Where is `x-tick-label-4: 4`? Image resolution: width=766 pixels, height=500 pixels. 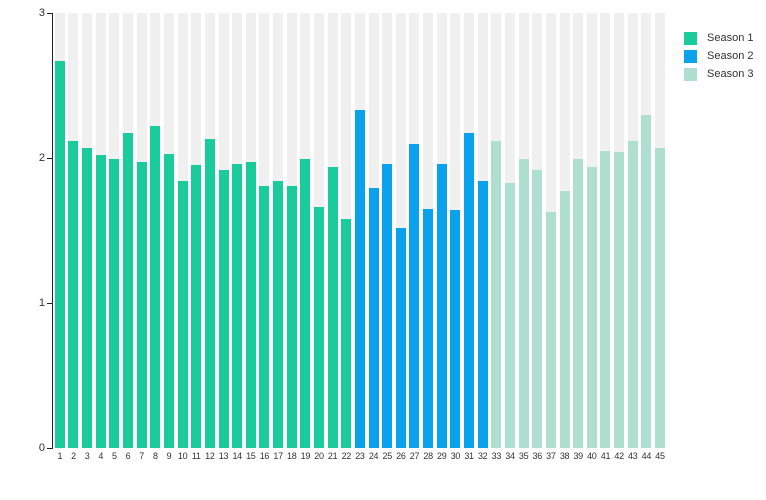
x-tick-label-4: 4 is located at coordinates (101, 456).